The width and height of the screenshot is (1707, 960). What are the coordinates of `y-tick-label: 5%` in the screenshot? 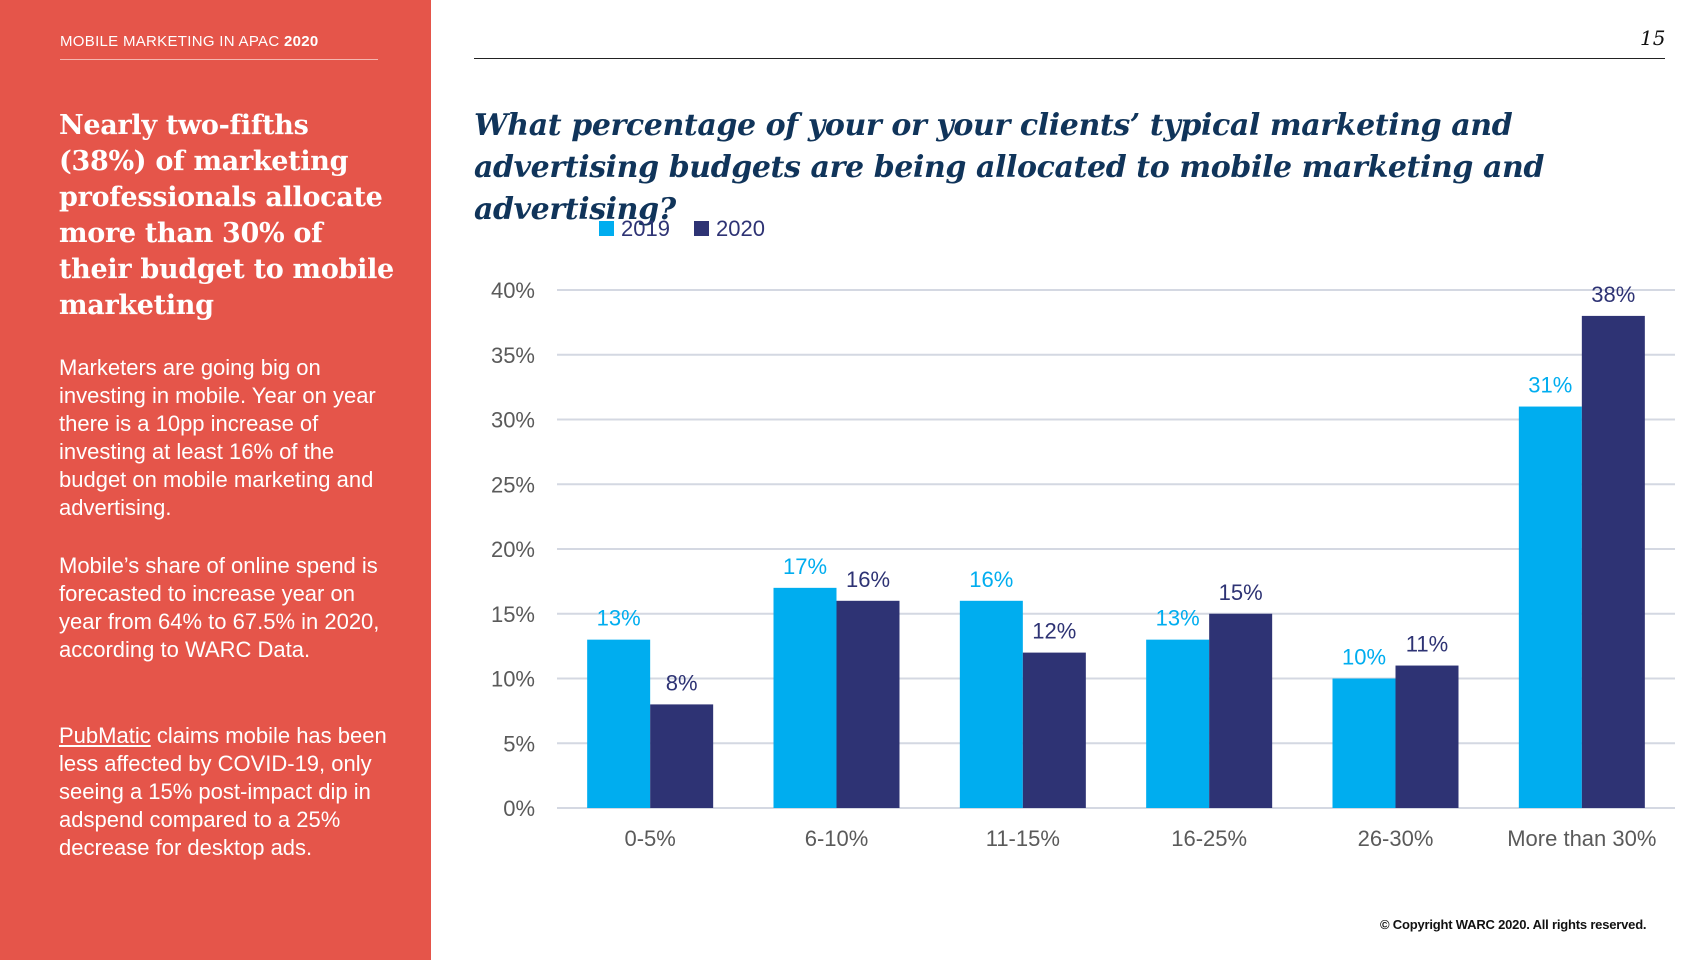 It's located at (519, 743).